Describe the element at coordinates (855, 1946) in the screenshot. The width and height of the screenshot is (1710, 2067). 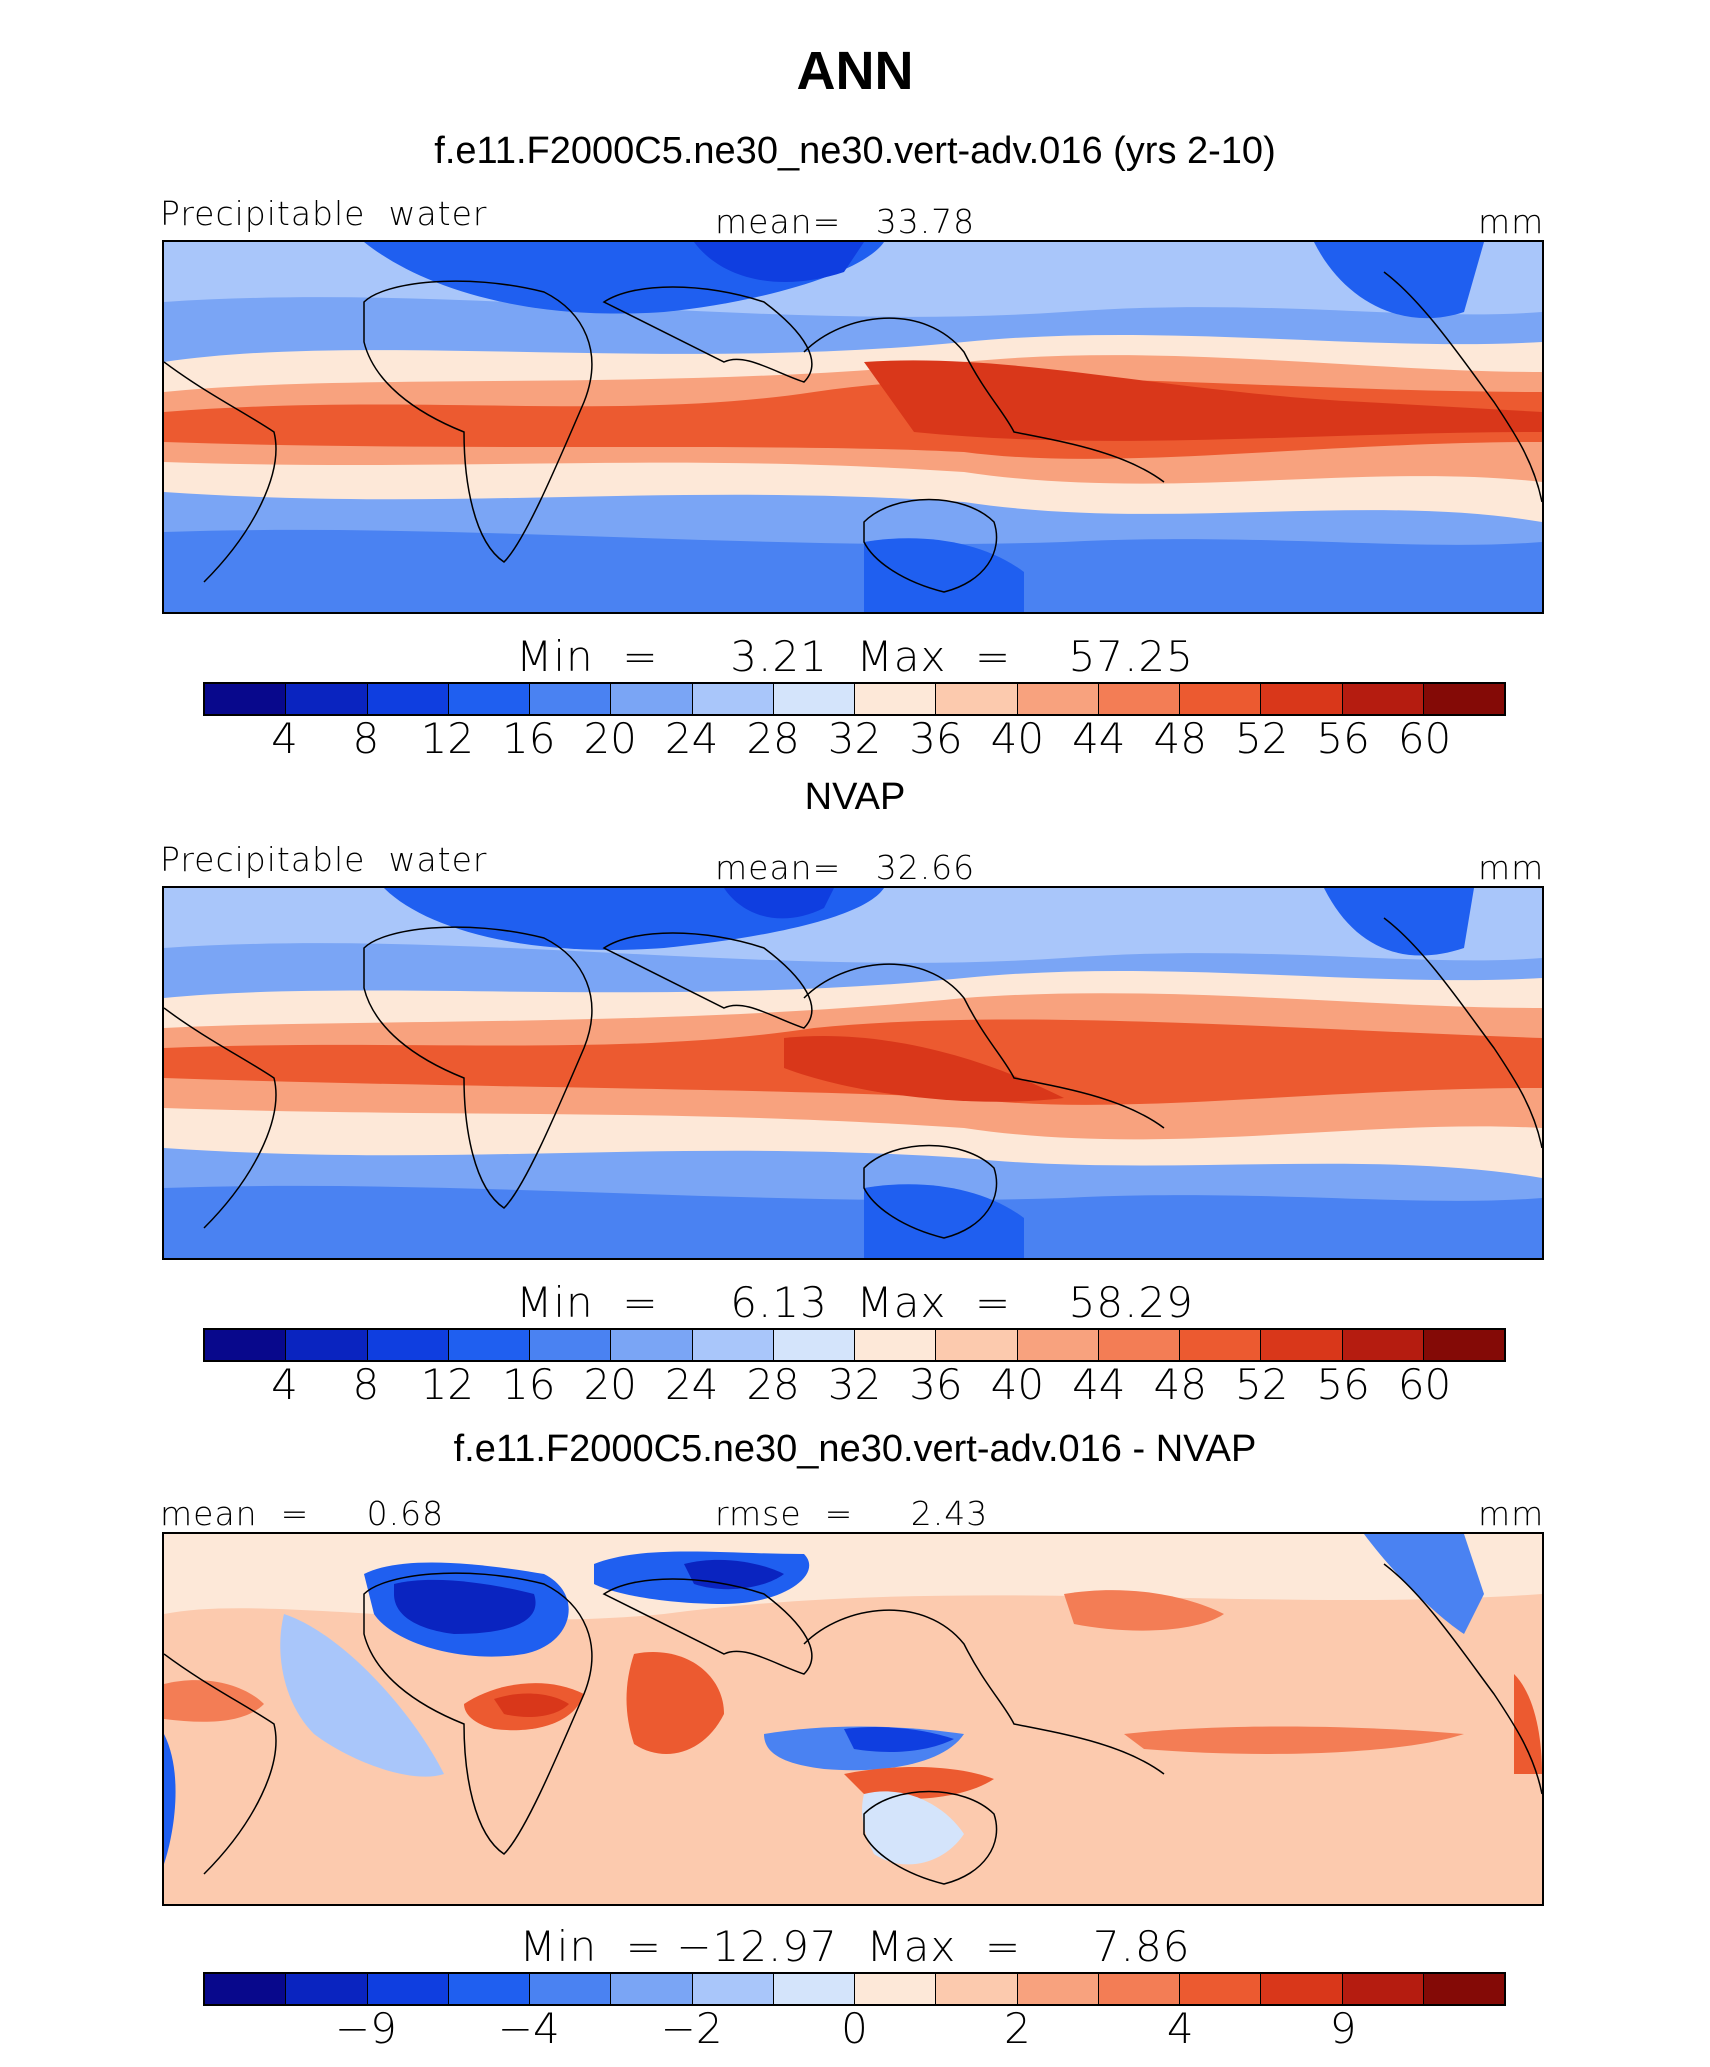
I see `panel-3-minmax: Min = −12.97 Max = 7.86` at that location.